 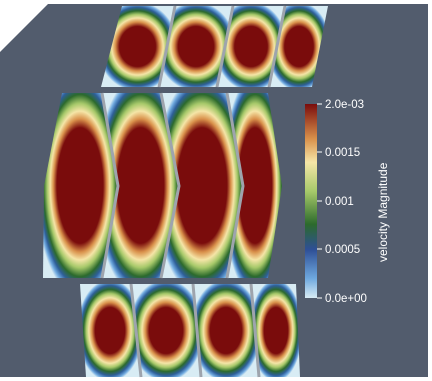 What do you see at coordinates (339, 202) in the screenshot?
I see `colorbar-label-0-001: 0.001` at bounding box center [339, 202].